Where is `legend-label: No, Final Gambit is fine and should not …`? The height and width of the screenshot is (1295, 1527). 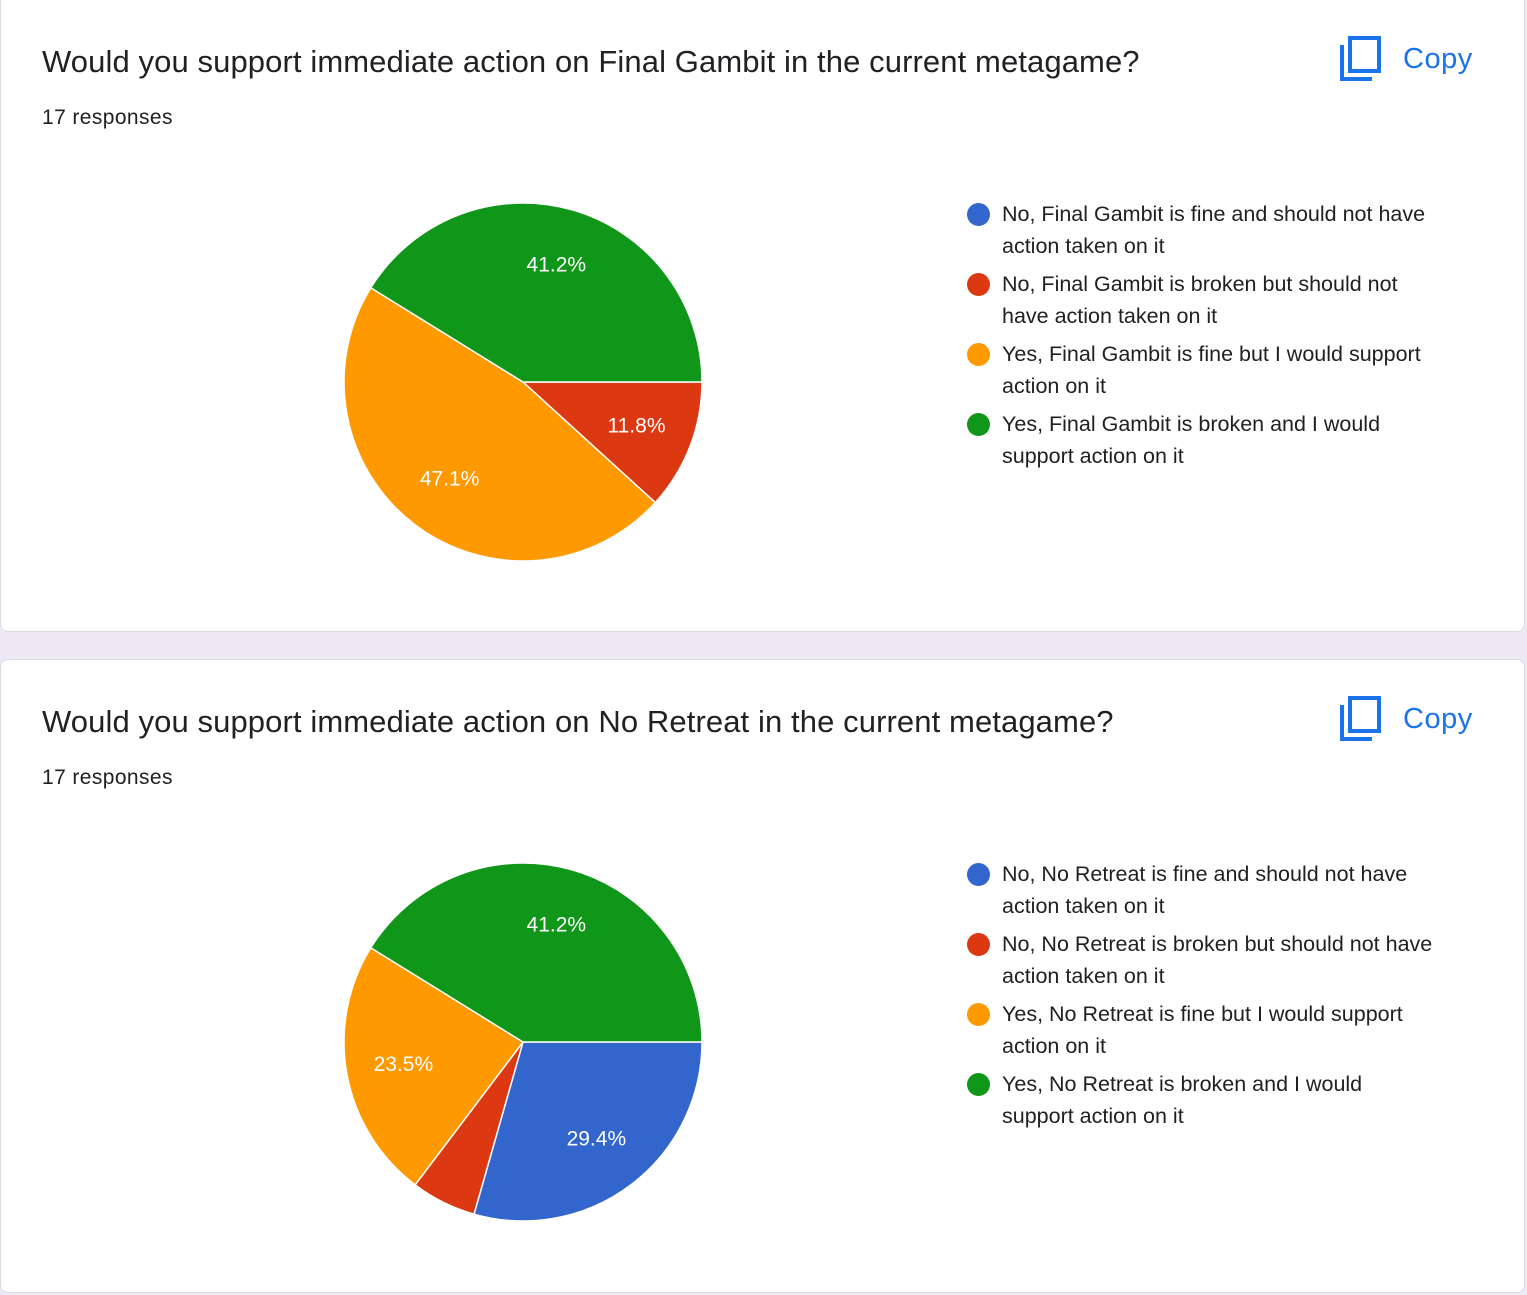
legend-label: No, Final Gambit is fine and should not … is located at coordinates (1214, 230).